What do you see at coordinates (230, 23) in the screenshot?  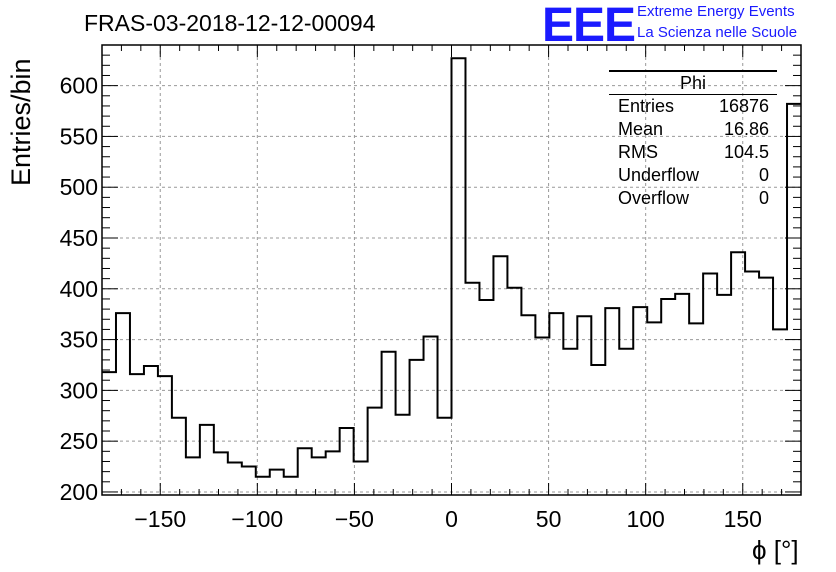 I see `histogram-title: FRAS-03-2018-12-12-00094` at bounding box center [230, 23].